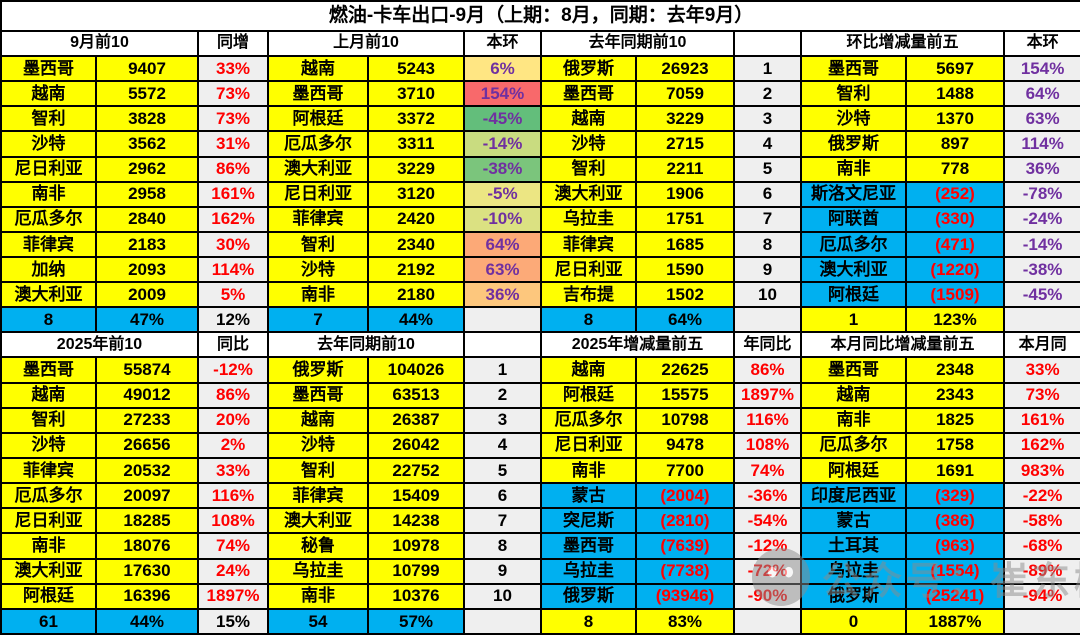 The width and height of the screenshot is (1080, 635). I want to click on value-cell: (7639), so click(685, 546).